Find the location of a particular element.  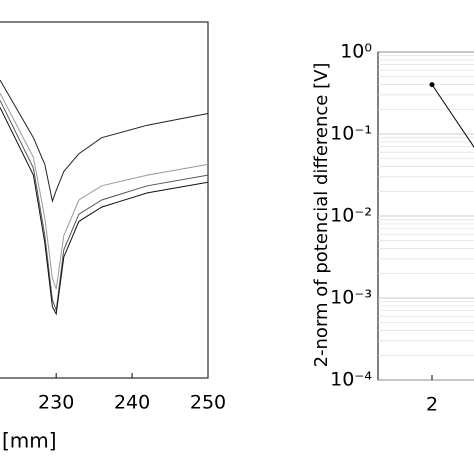

x-tick-label: 240 is located at coordinates (132, 403).